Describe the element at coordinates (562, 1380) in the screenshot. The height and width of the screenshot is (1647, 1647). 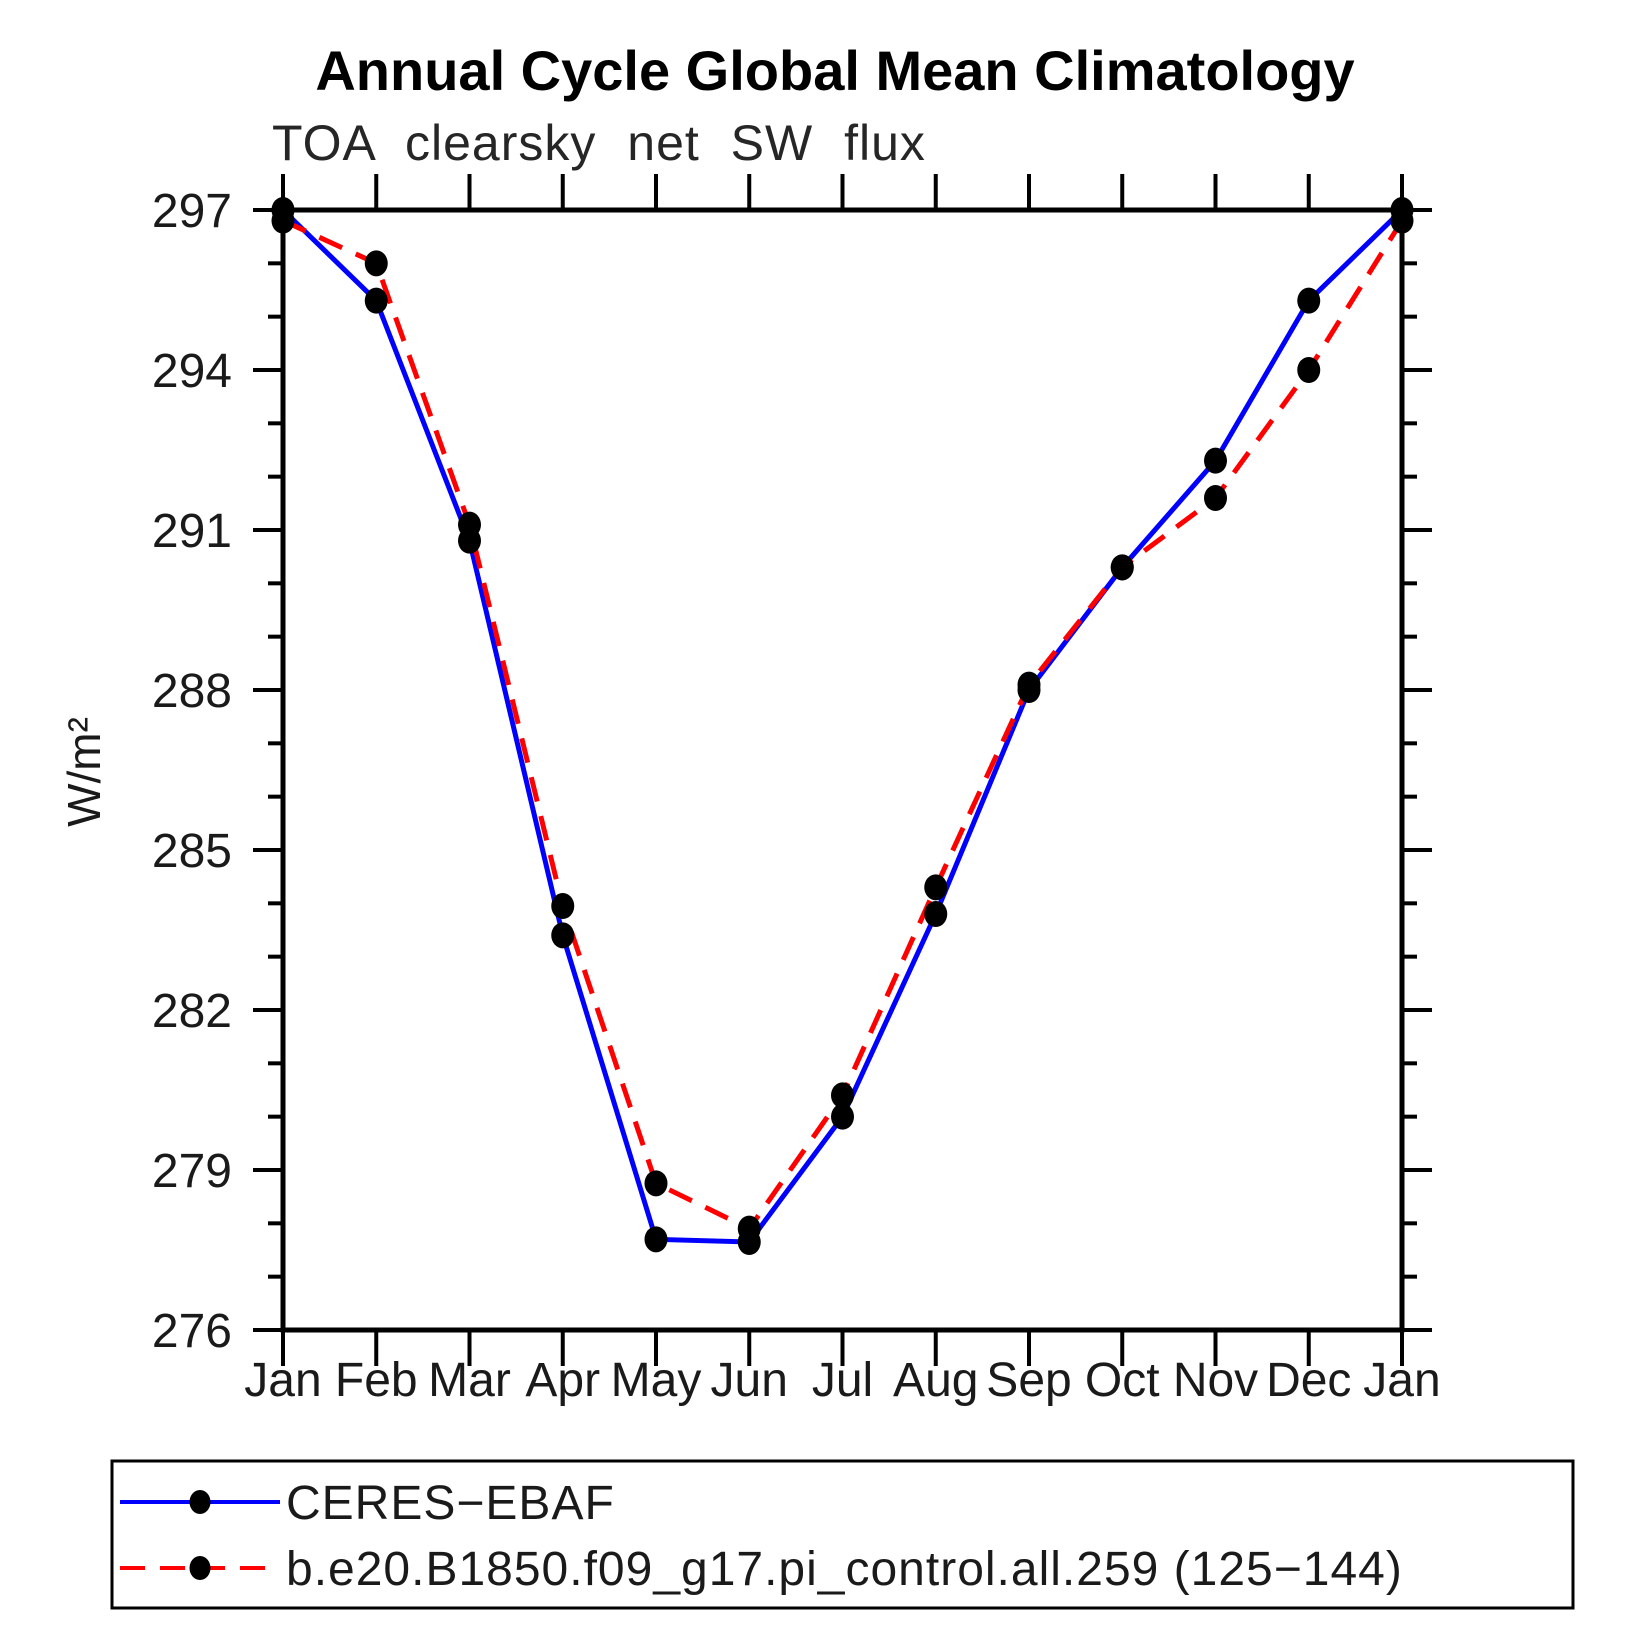
I see `x-tick-label: Apr` at that location.